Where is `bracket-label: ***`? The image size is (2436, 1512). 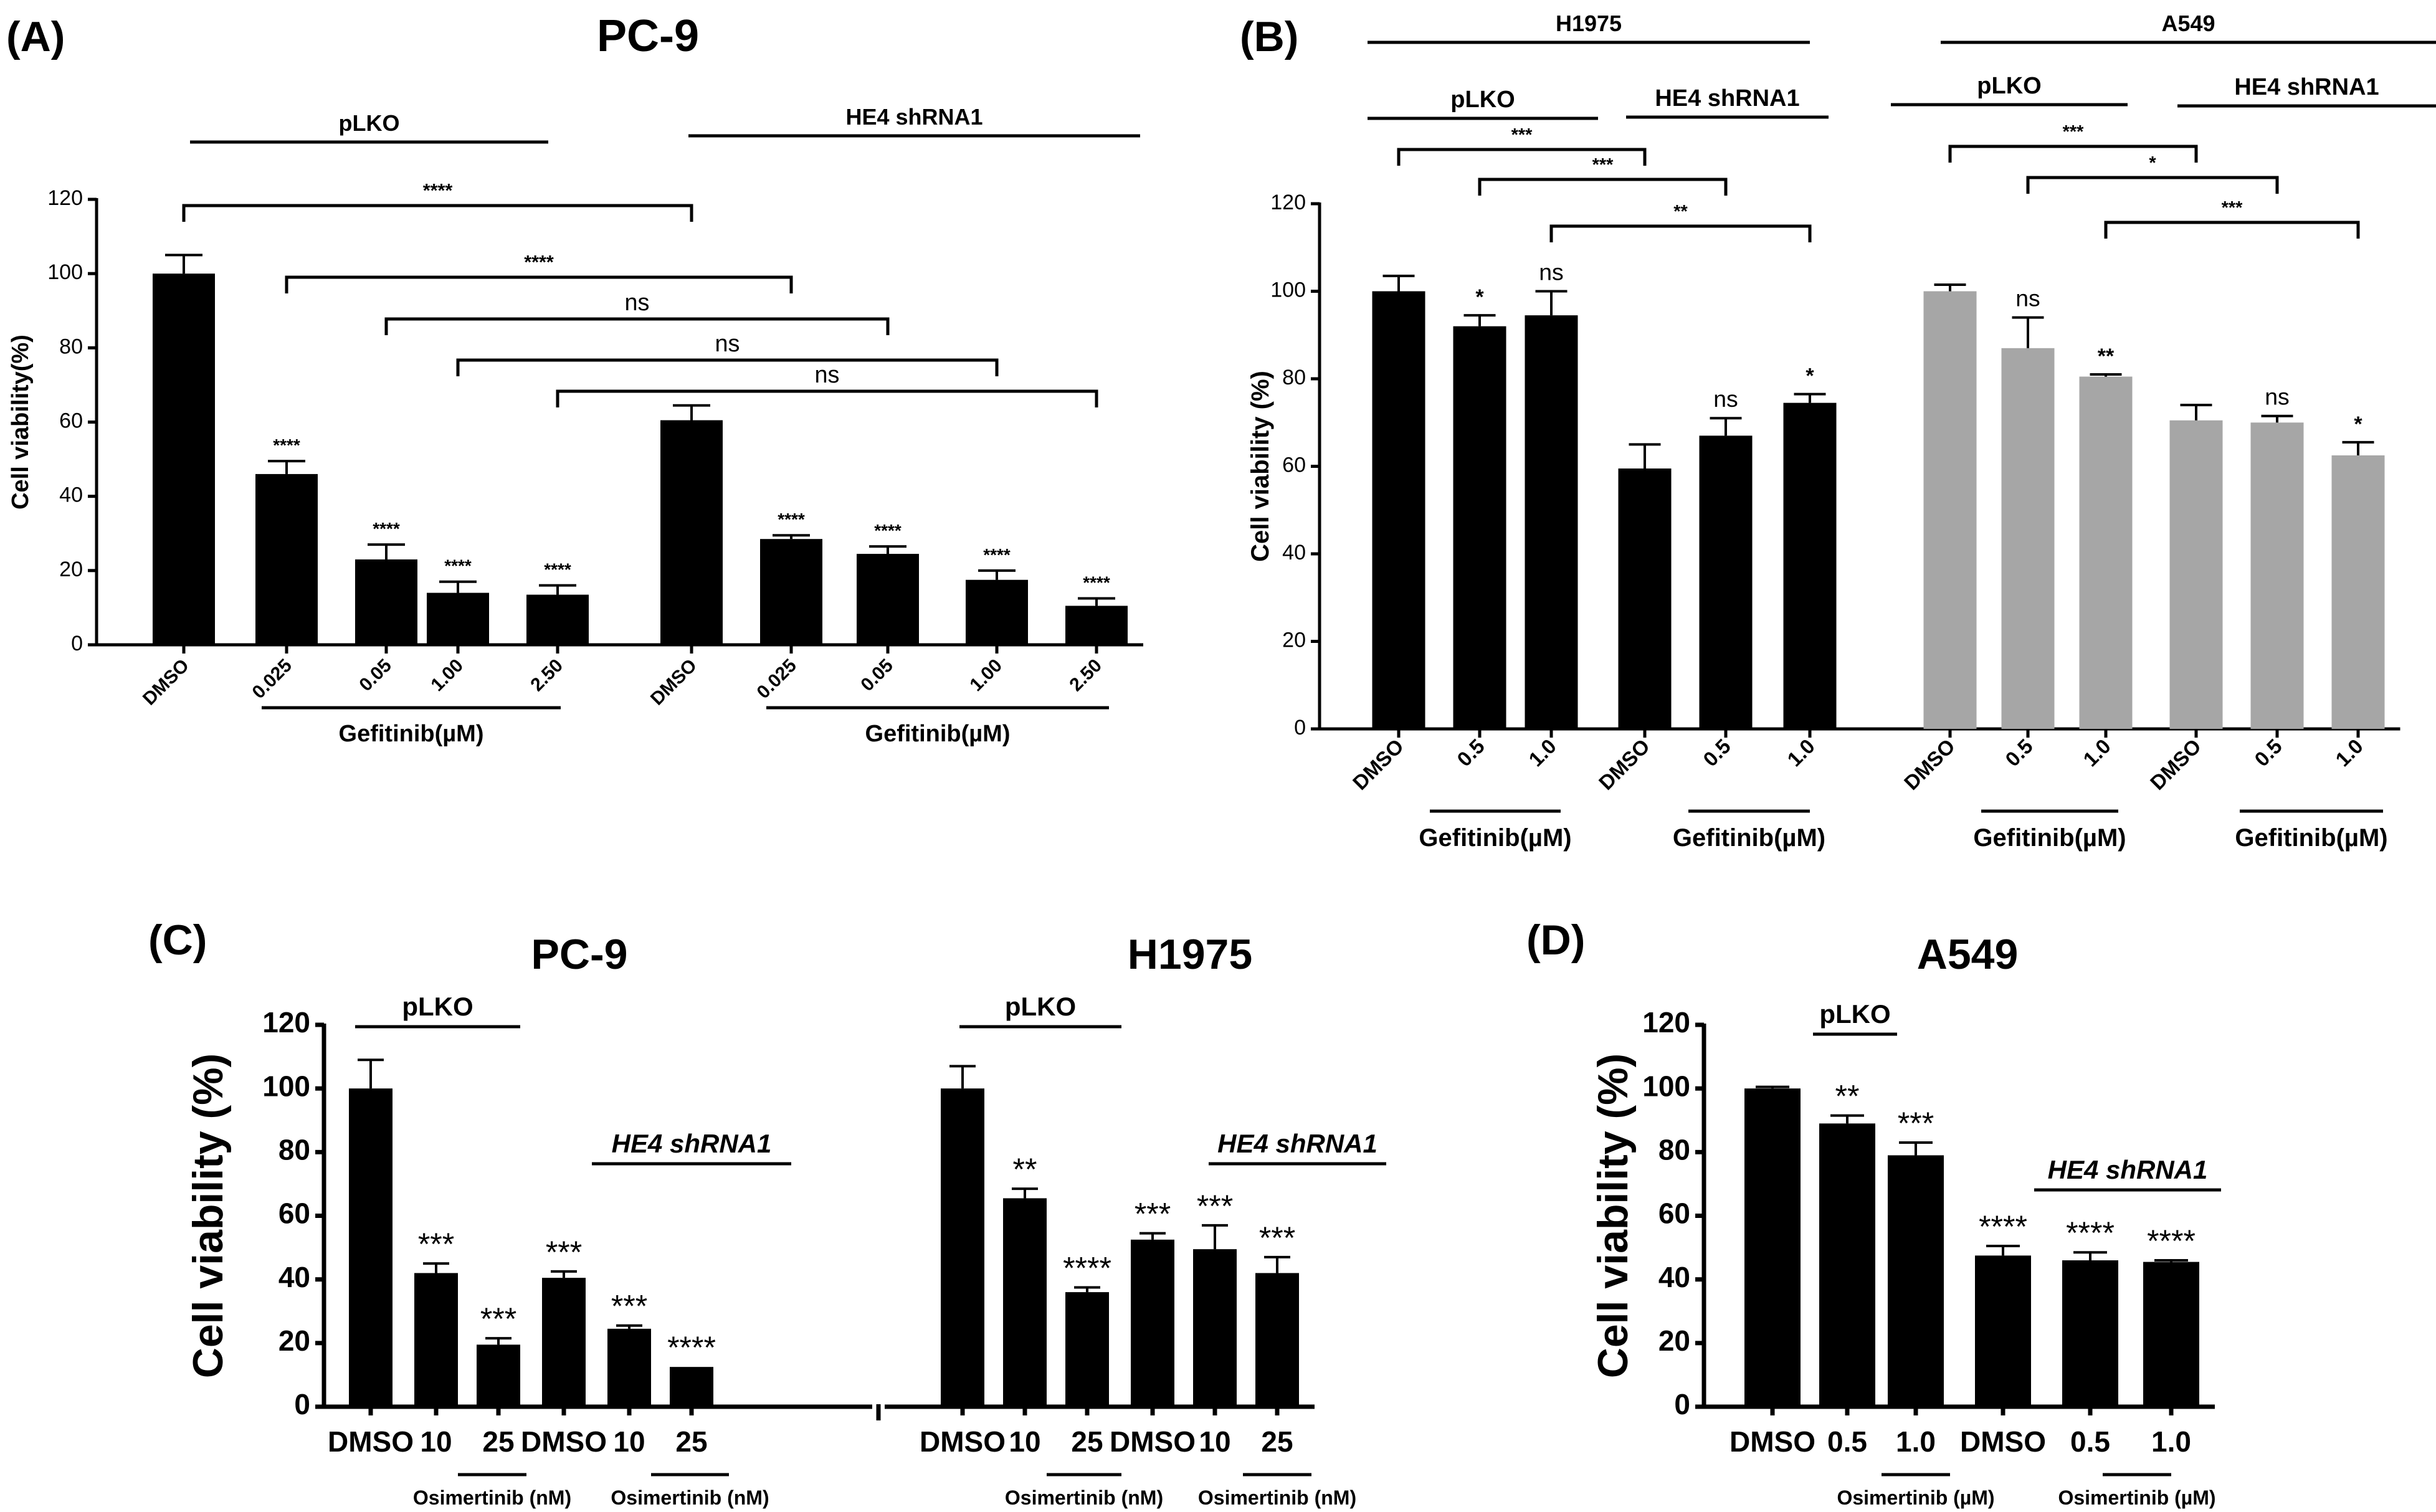 bracket-label: *** is located at coordinates (1603, 165).